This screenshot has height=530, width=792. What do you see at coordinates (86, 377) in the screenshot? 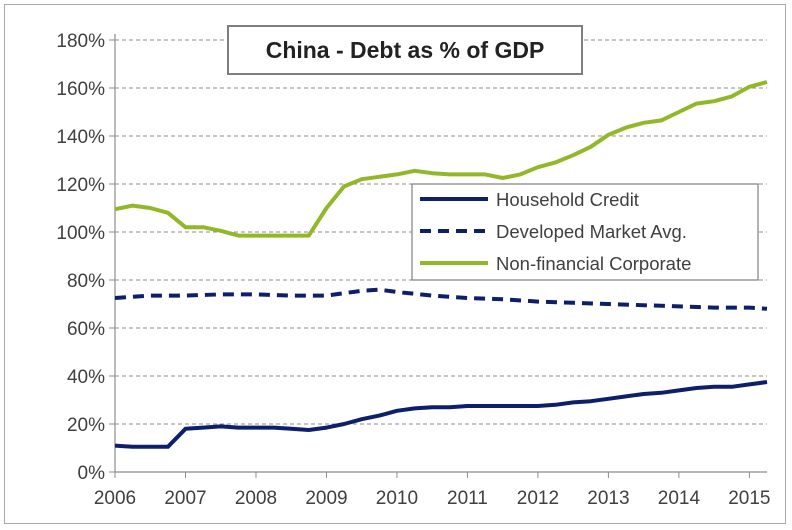
I see `y-tick-label: 40%` at bounding box center [86, 377].